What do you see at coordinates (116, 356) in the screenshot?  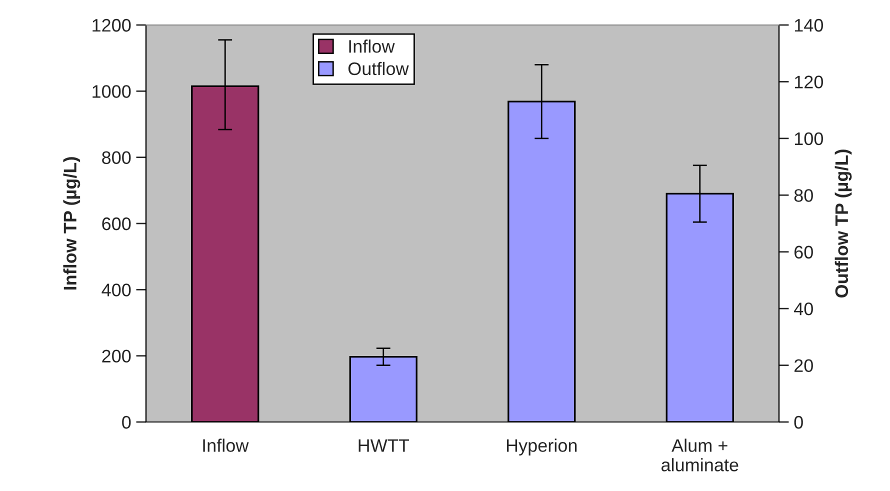 I see `y-tick-label: 200` at bounding box center [116, 356].